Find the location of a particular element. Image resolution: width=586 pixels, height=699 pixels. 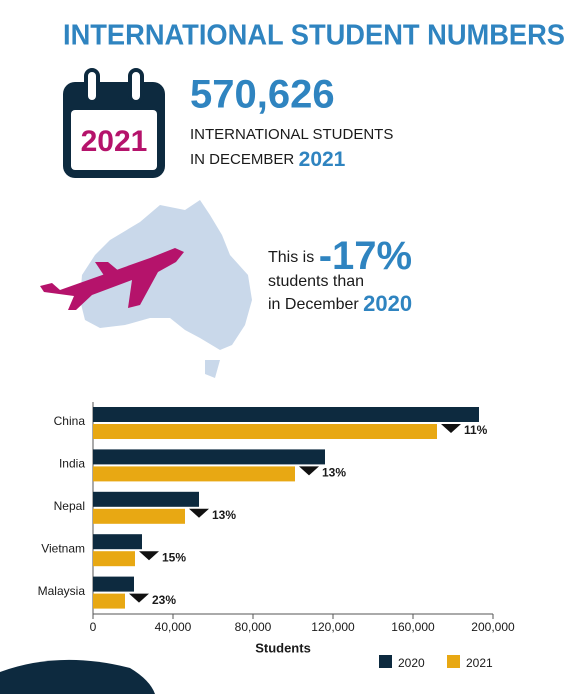

change-line3: in December 2020 is located at coordinates (340, 303).